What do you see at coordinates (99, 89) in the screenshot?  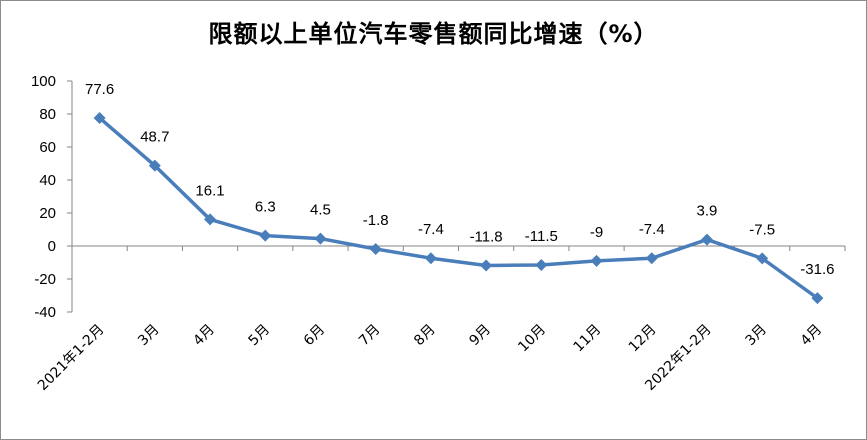 I see `data-label: 77.6` at bounding box center [99, 89].